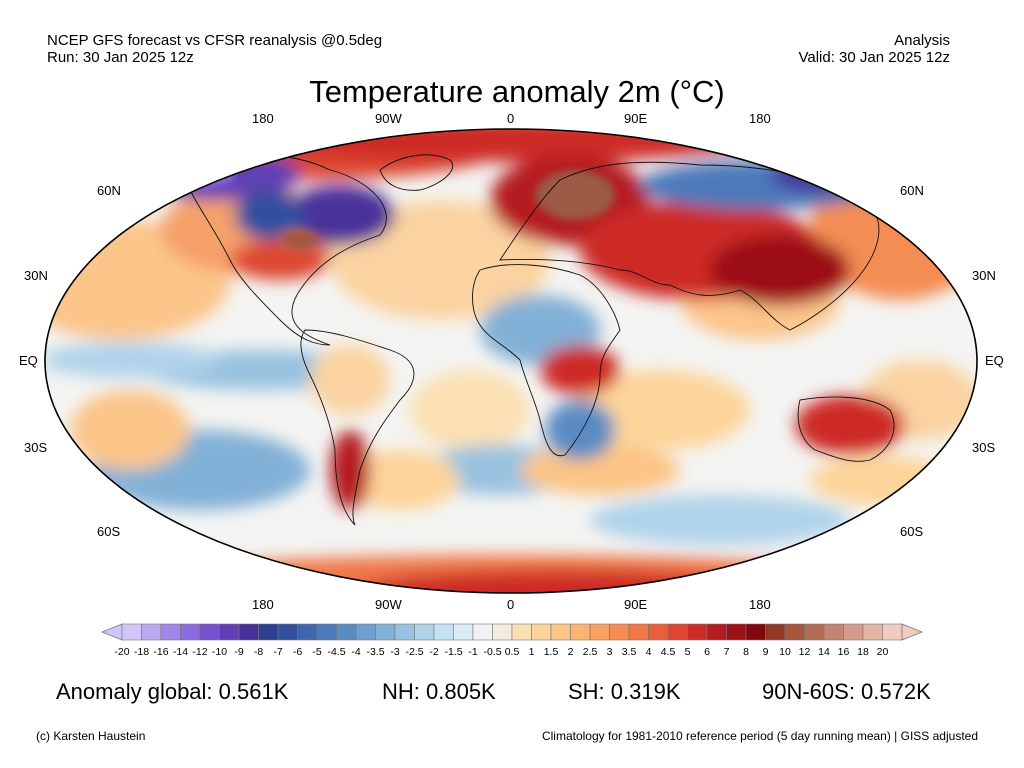 This screenshot has height=768, width=1024. I want to click on lat-label-30s-left: 30S, so click(36, 447).